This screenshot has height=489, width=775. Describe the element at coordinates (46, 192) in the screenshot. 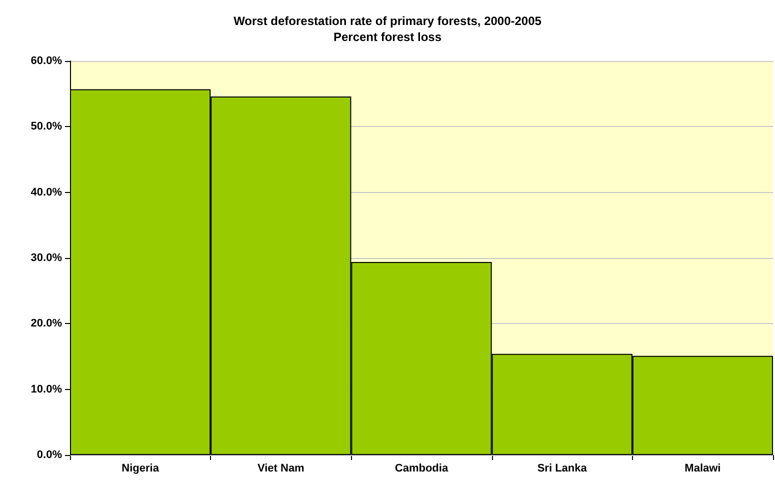

I see `y-tick-label: 40.0%` at that location.